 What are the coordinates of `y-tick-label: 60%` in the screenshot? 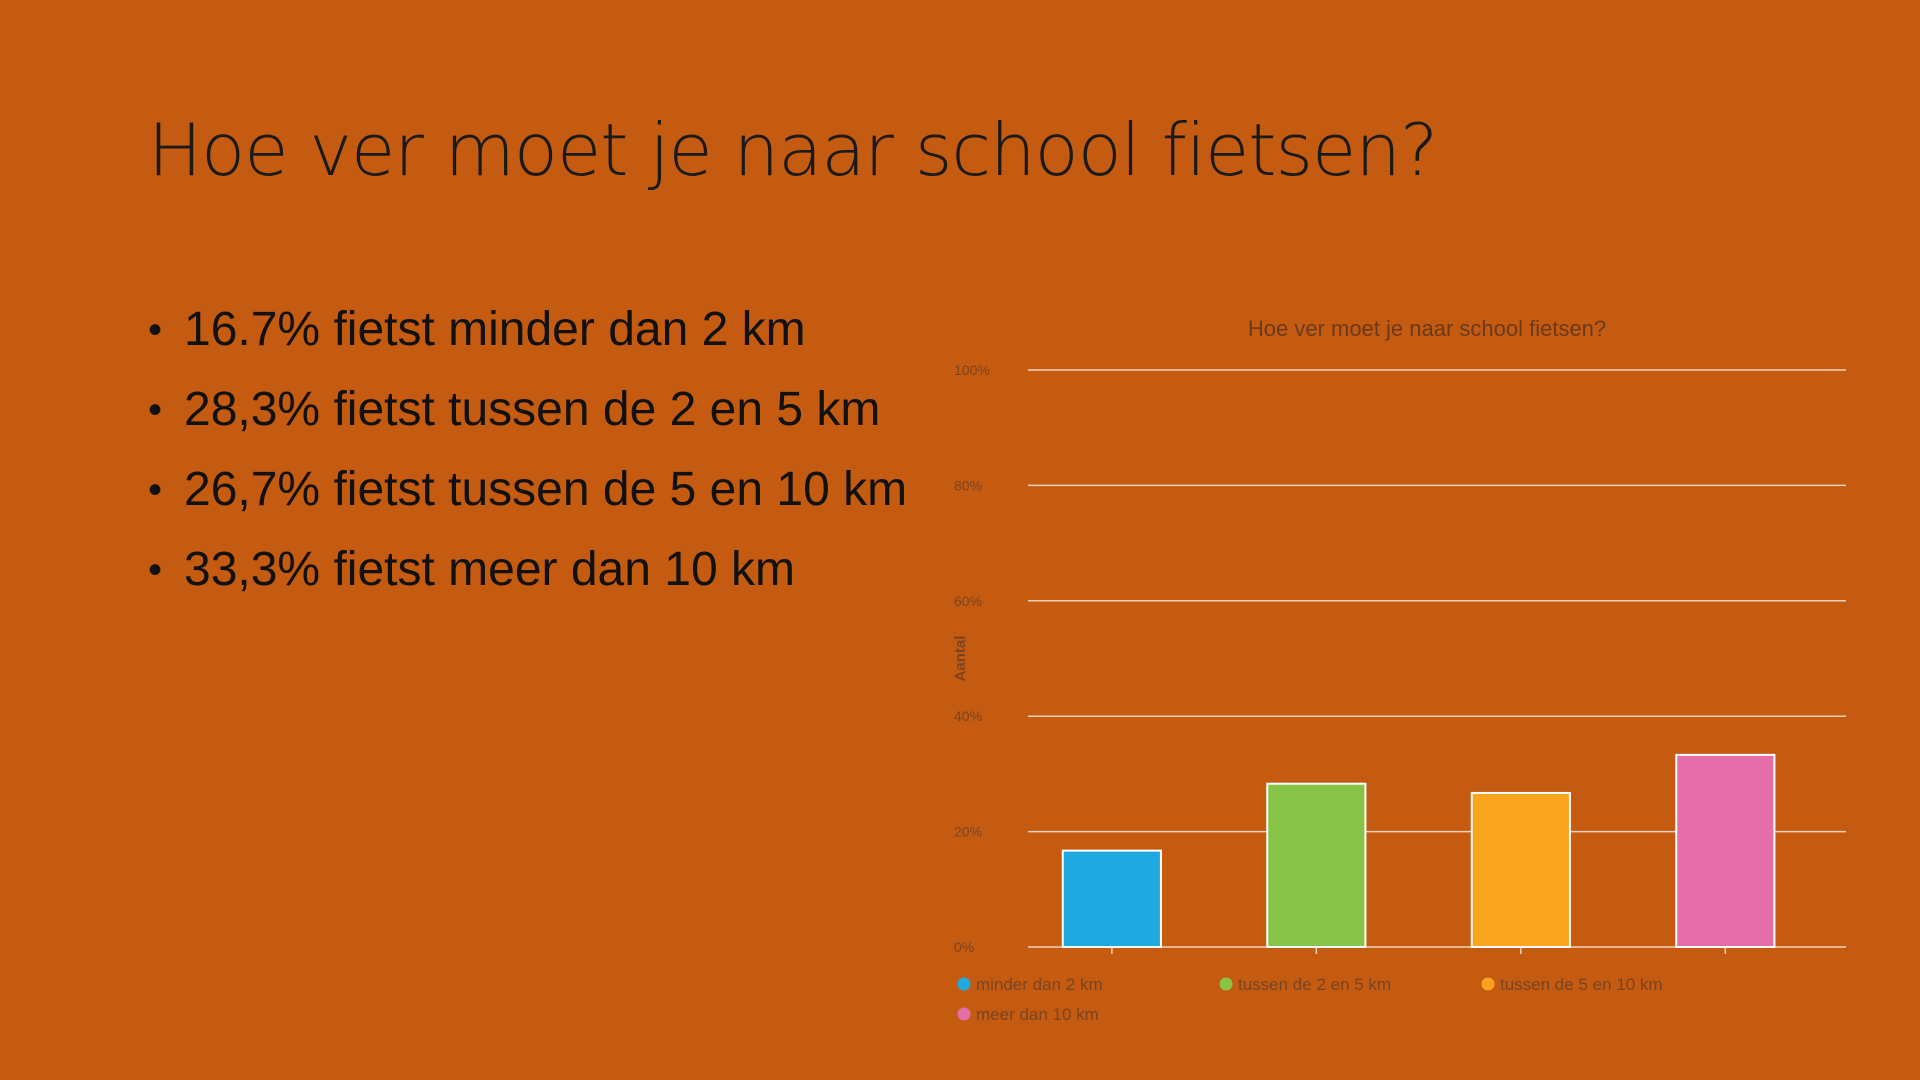 It's located at (968, 601).